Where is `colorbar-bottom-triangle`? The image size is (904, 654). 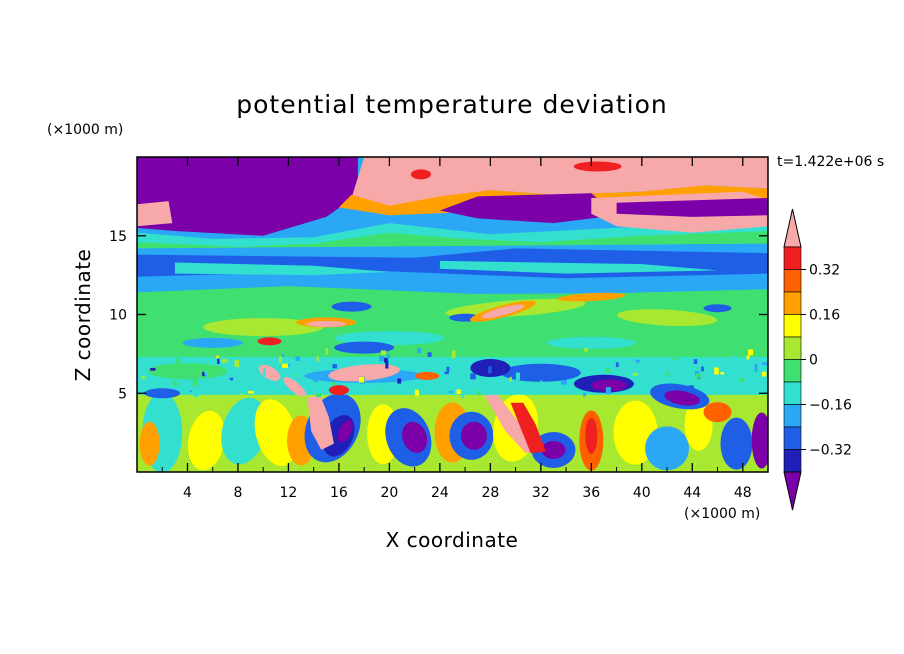 colorbar-bottom-triangle is located at coordinates (792, 491).